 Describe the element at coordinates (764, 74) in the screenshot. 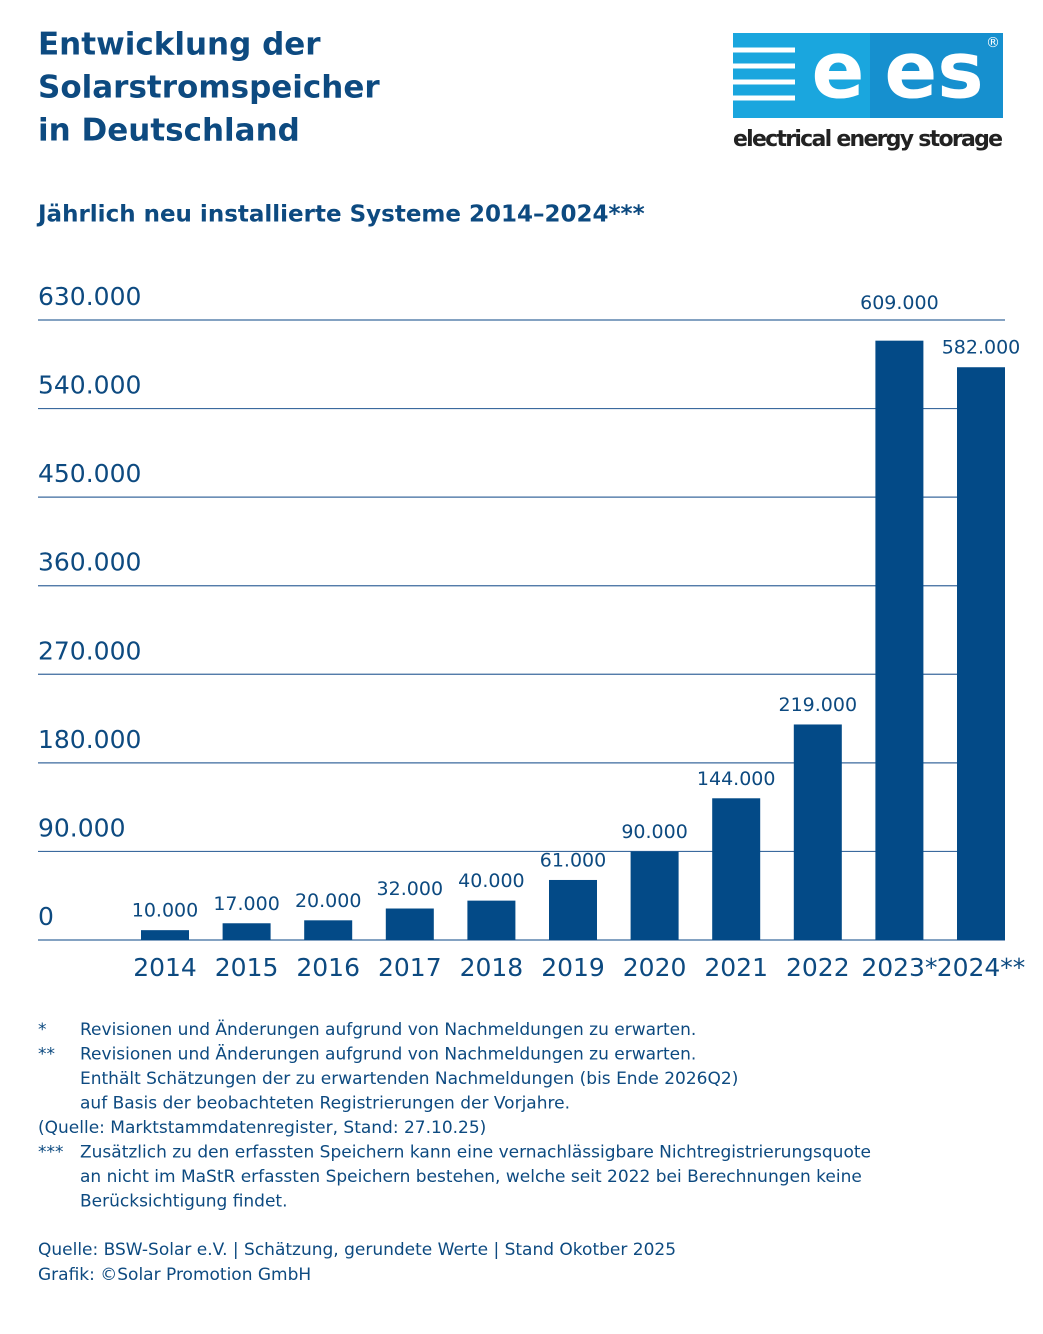

I see `logo-stripes` at that location.